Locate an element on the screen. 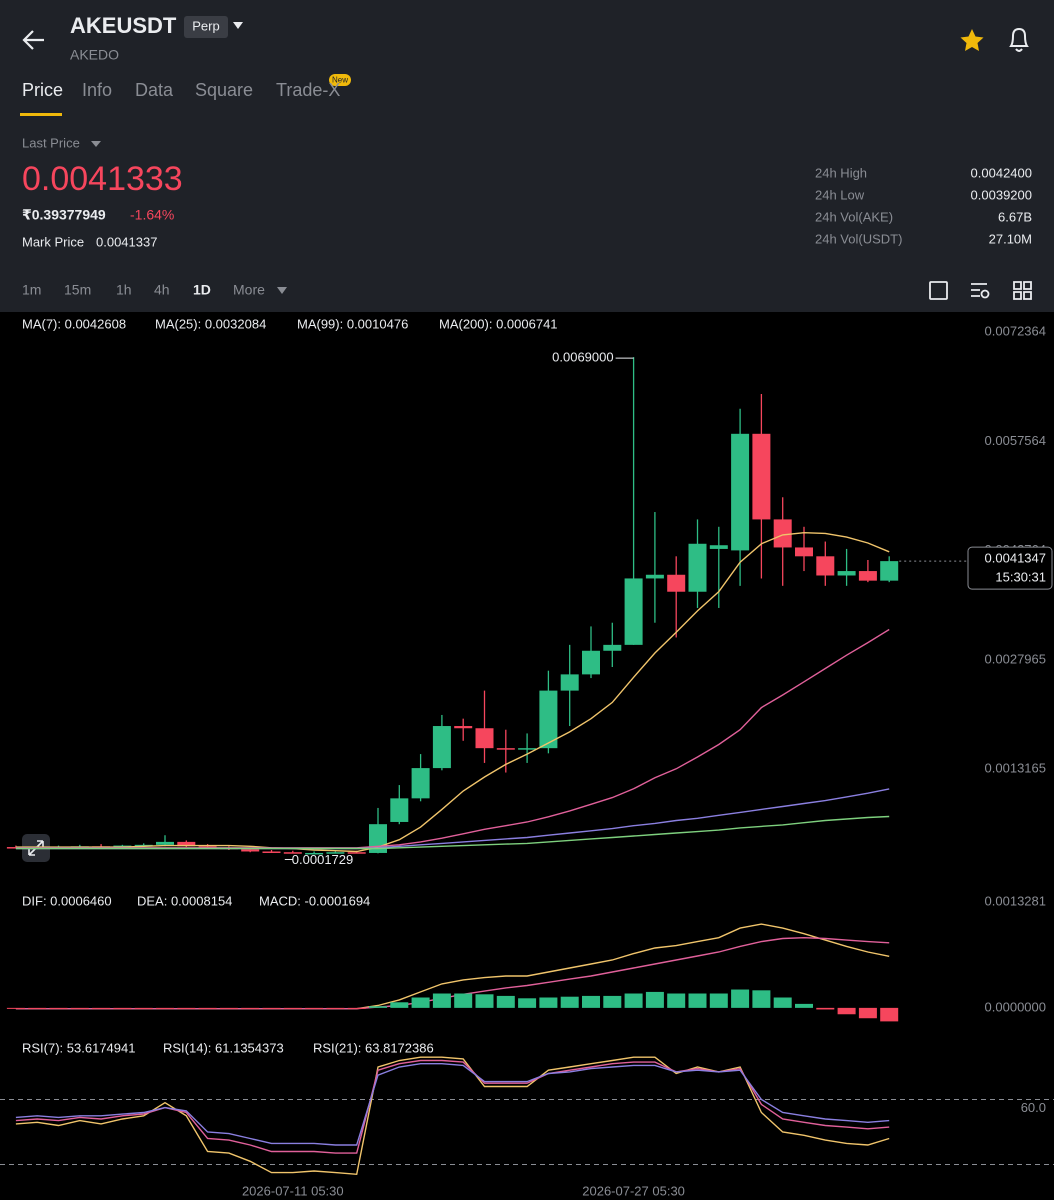 This screenshot has width=1054, height=1200. legend-entry: MACD: -0.0001694 is located at coordinates (314, 900).